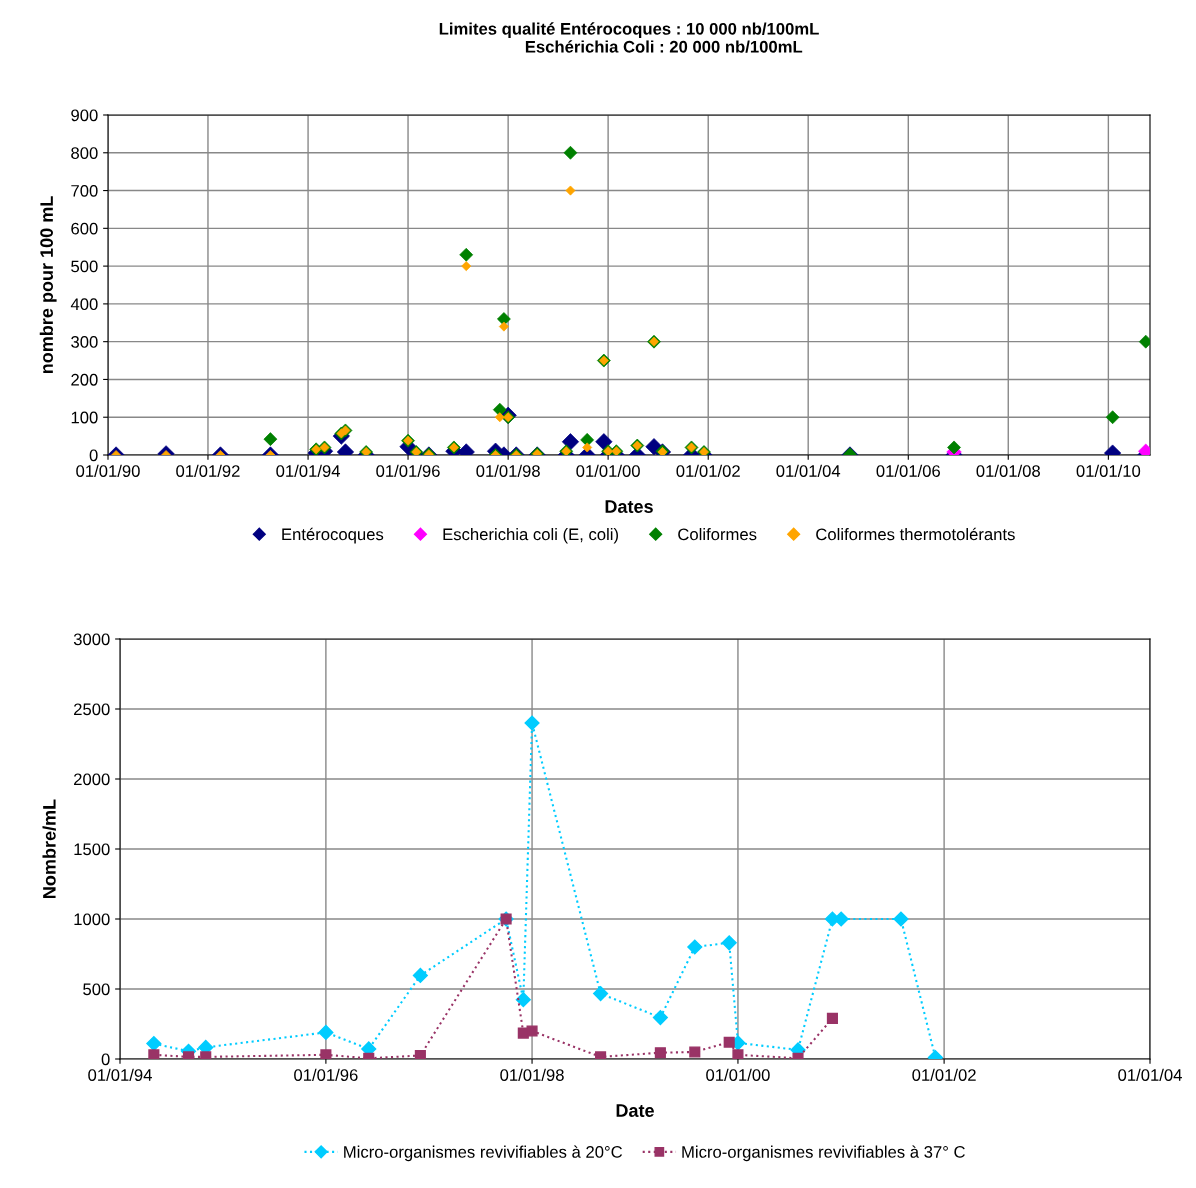 The image size is (1196, 1188). What do you see at coordinates (84, 153) in the screenshot?
I see `y-tick-label: 800` at bounding box center [84, 153].